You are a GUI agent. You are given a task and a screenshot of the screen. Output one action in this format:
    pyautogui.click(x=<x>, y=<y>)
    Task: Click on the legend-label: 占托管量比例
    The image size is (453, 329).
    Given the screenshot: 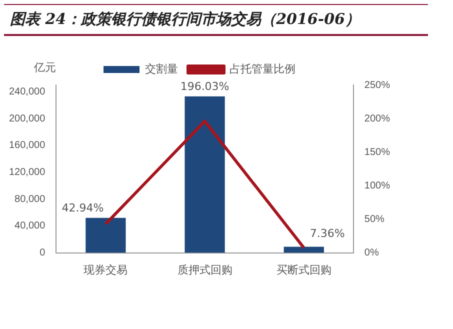 What is the action you would take?
    pyautogui.click(x=263, y=69)
    